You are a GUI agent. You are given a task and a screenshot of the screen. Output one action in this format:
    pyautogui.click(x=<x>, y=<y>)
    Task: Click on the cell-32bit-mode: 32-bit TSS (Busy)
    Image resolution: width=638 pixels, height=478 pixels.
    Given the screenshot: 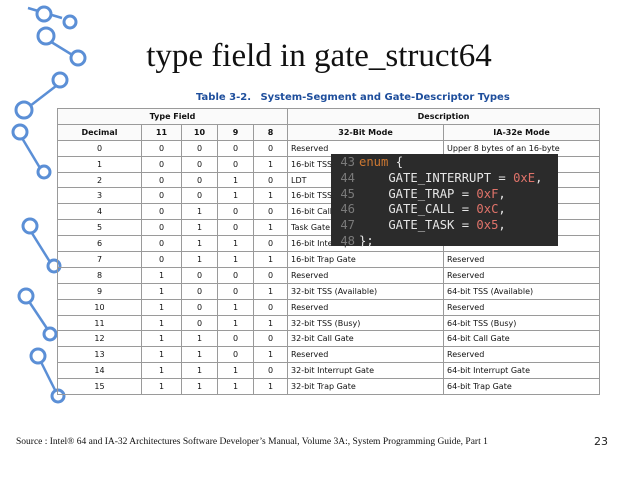 What is the action you would take?
    pyautogui.click(x=366, y=323)
    